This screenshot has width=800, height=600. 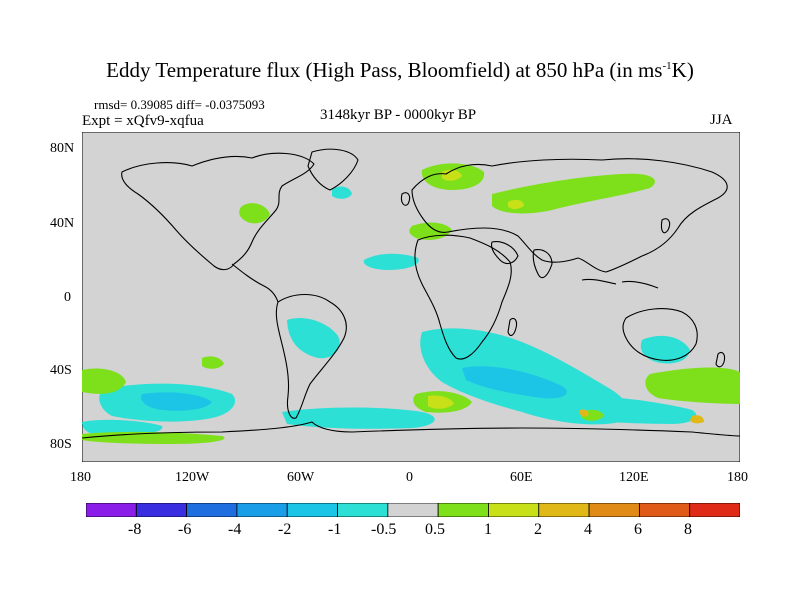 I want to click on coast-indonesia, so click(x=620, y=283).